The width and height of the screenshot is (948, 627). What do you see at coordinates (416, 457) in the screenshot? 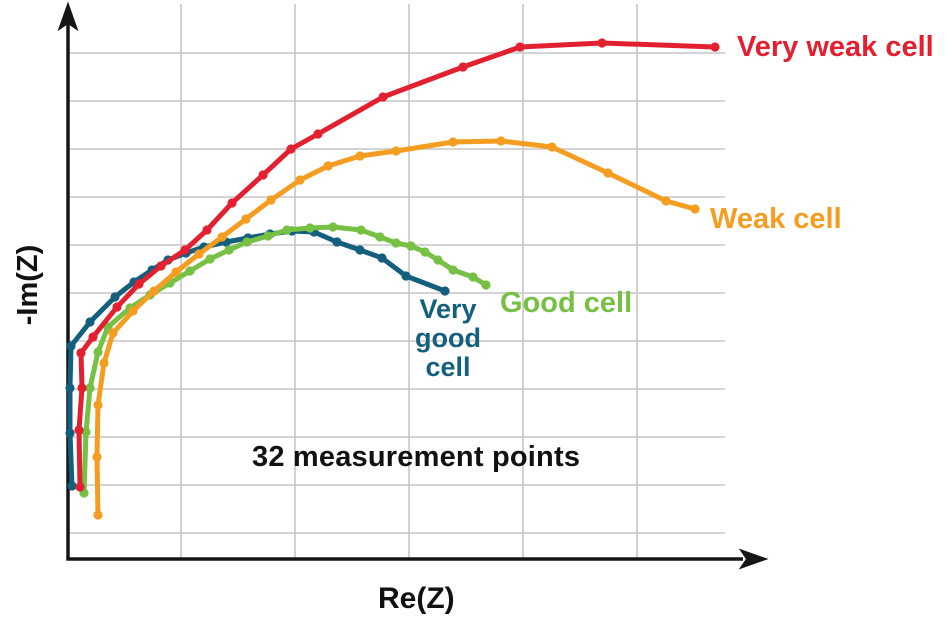
I see `annotation-measurement-points: 32 measurement points` at bounding box center [416, 457].